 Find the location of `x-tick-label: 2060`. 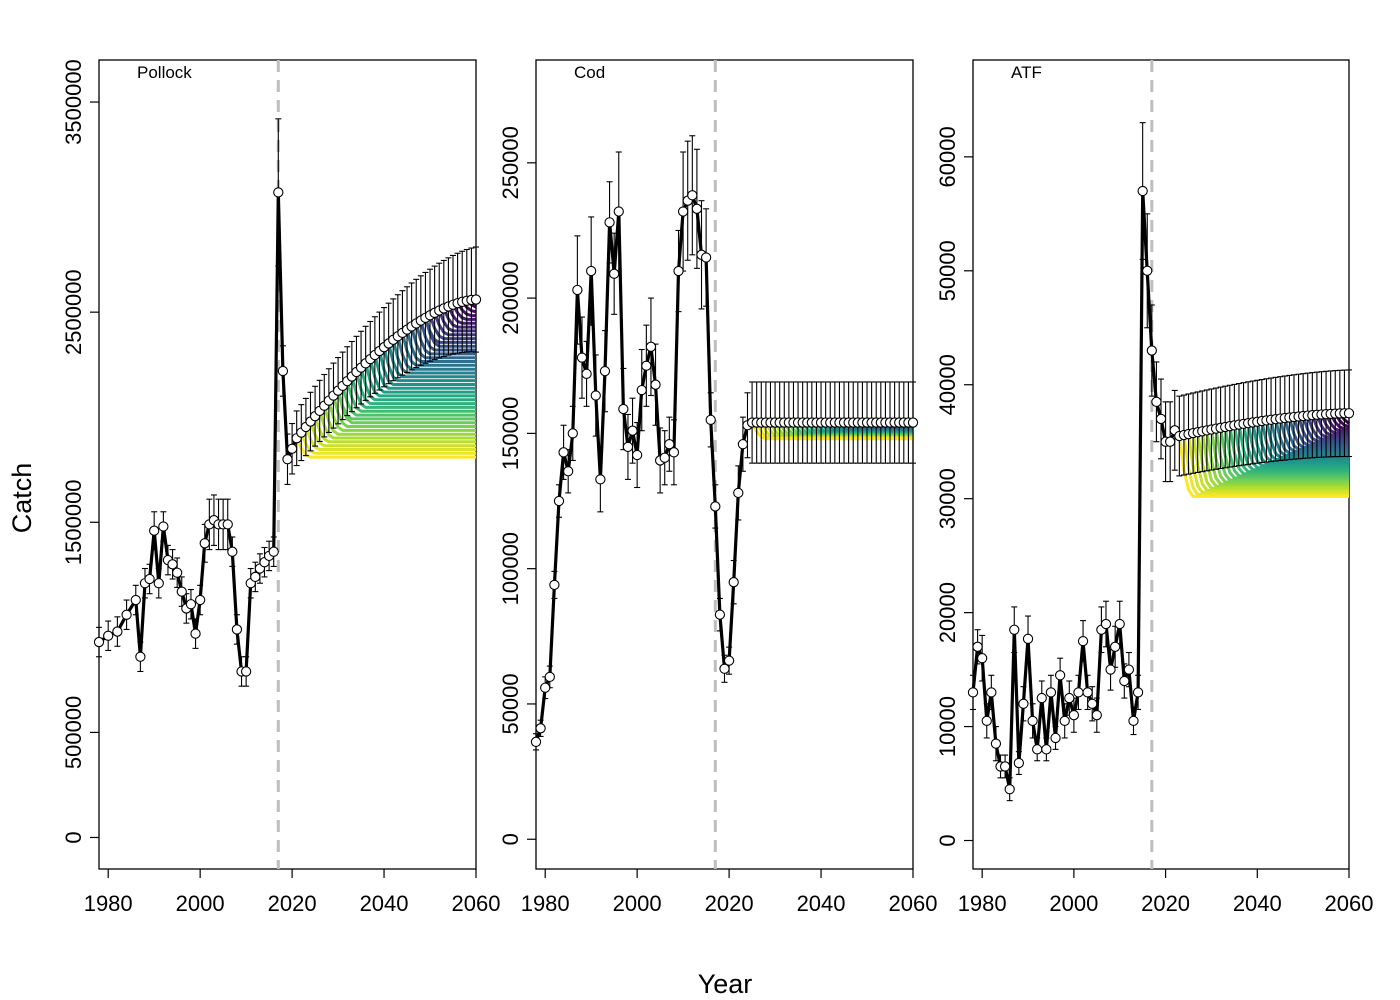

x-tick-label: 2060 is located at coordinates (1349, 903).